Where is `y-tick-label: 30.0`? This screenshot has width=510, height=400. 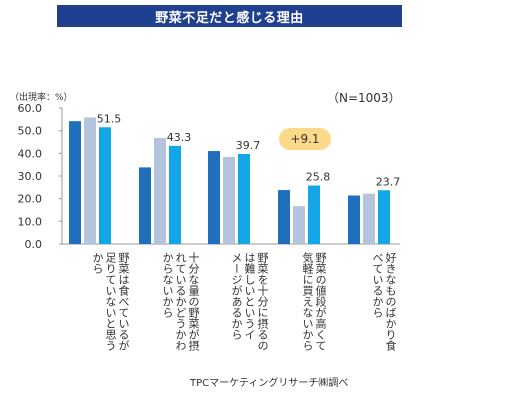 y-tick-label: 30.0 is located at coordinates (30, 176).